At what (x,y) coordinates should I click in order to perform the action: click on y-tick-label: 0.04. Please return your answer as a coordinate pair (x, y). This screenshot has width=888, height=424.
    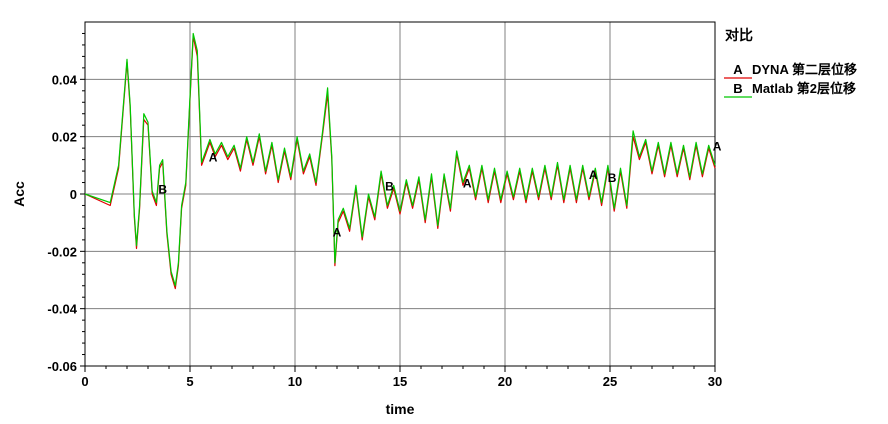
    Looking at the image, I should click on (65, 79).